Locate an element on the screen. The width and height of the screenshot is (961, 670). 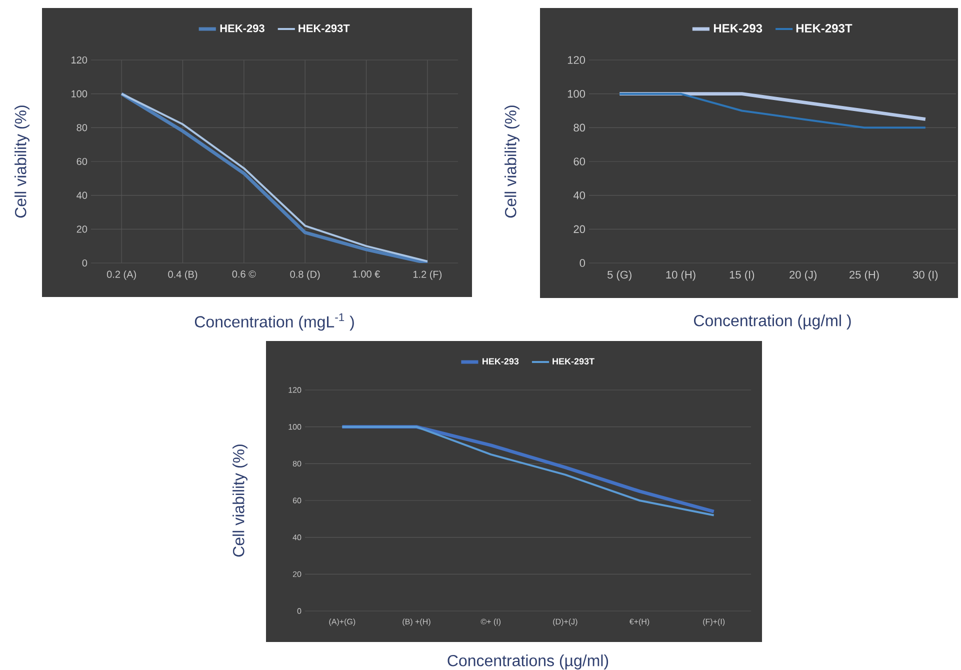
x-tick-label: 15 (I) is located at coordinates (742, 275).